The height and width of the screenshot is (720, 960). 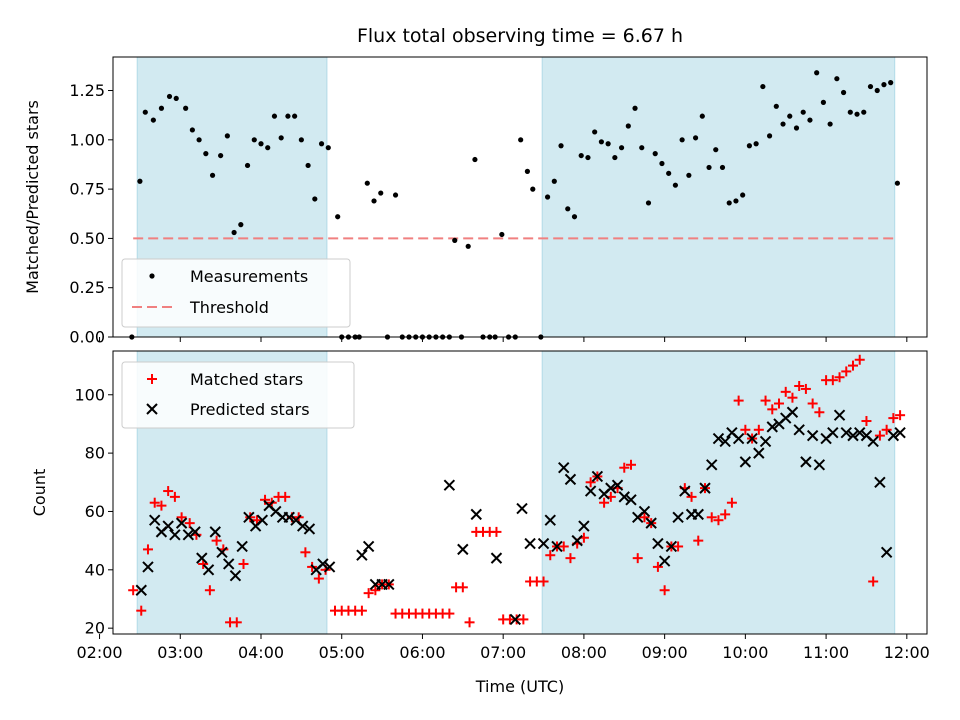 I want to click on top-legend-box, so click(x=236, y=293).